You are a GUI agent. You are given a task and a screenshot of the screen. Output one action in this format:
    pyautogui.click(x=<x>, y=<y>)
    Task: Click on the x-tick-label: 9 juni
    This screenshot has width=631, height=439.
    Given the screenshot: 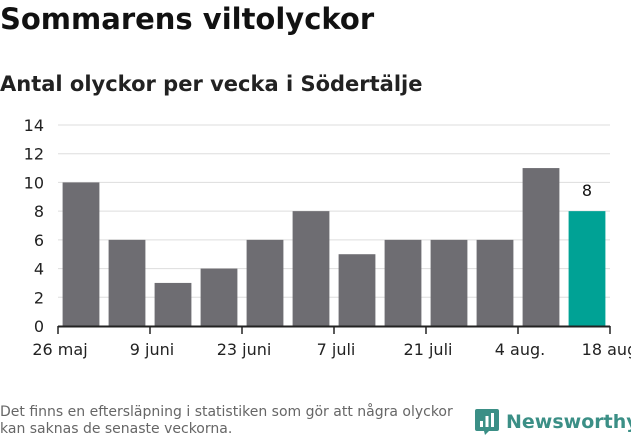 What is the action you would take?
    pyautogui.click(x=152, y=349)
    